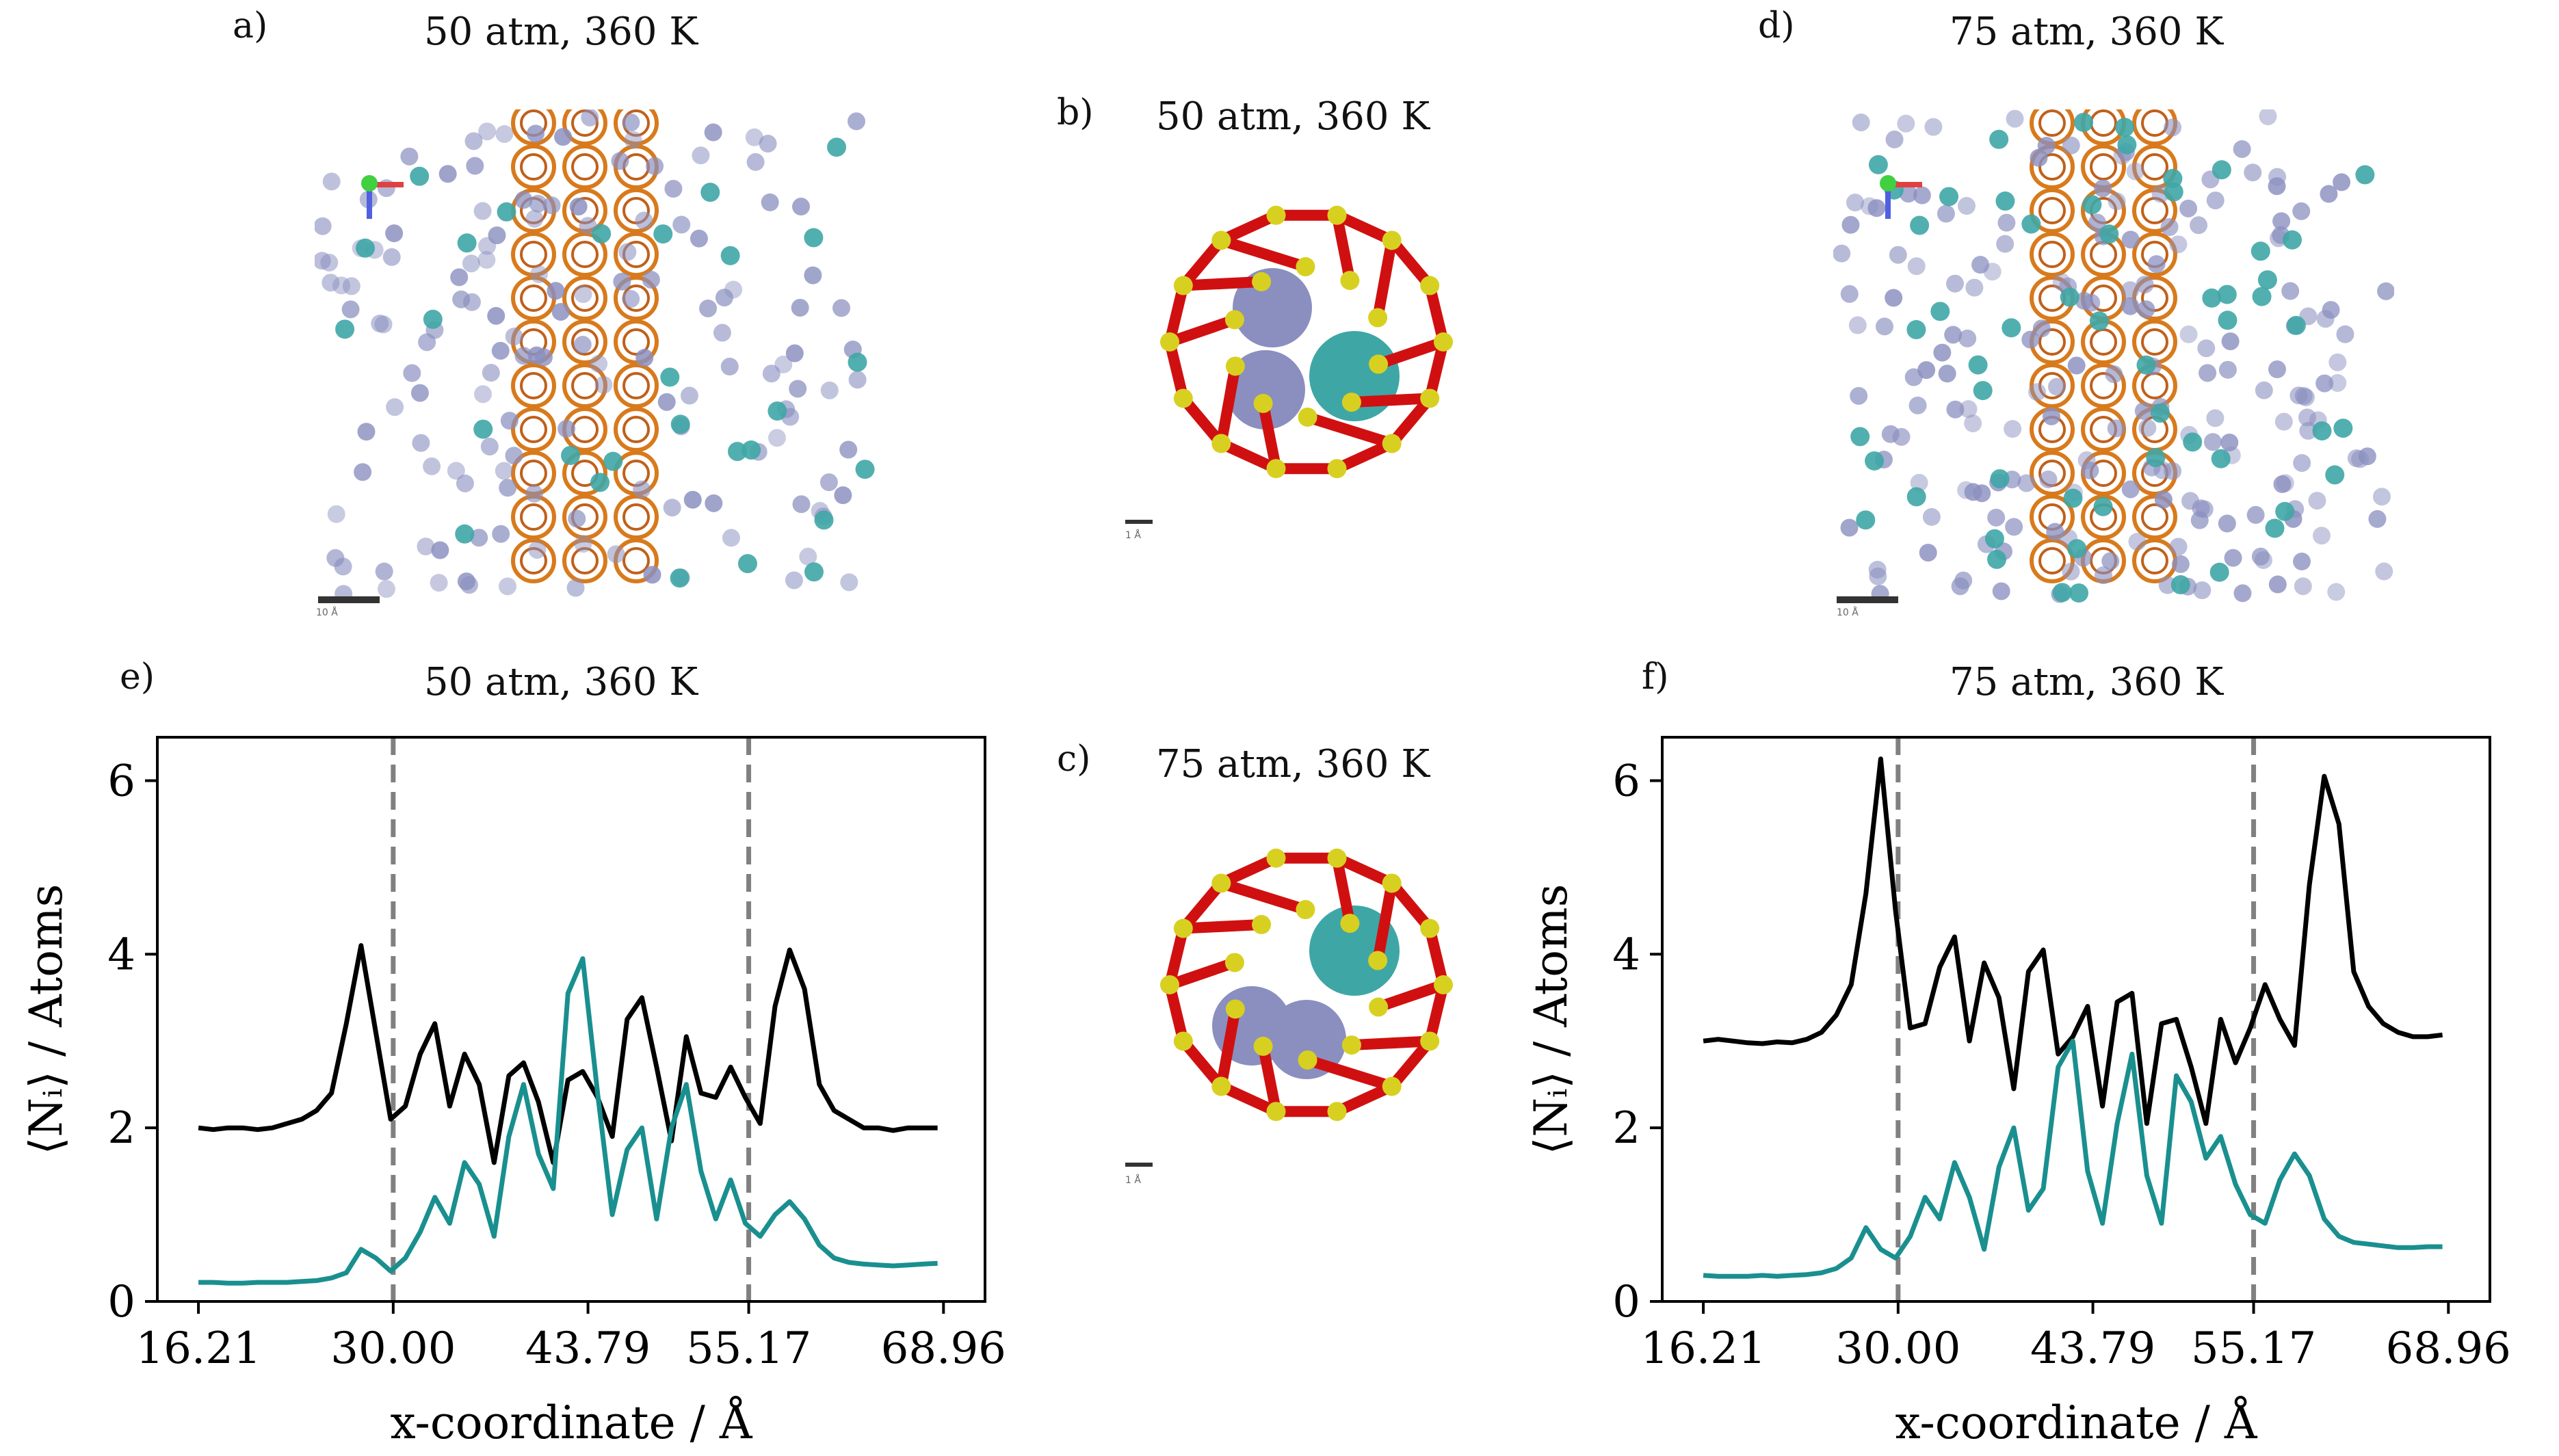  I want to click on cage-c-render, so click(1289, 1007).